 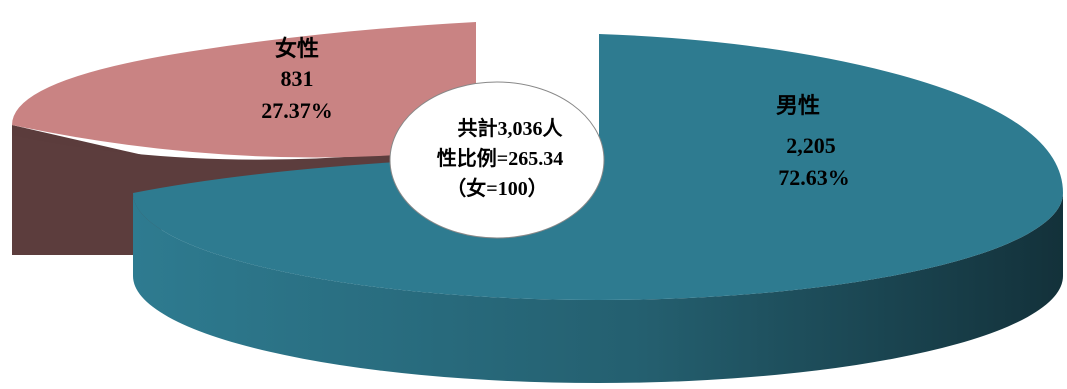 I want to click on male-name-label: 男性, so click(x=798, y=105).